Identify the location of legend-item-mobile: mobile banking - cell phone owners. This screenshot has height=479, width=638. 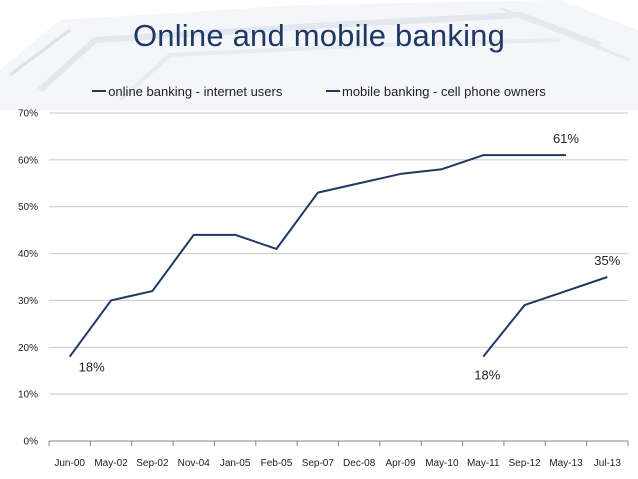
(436, 91).